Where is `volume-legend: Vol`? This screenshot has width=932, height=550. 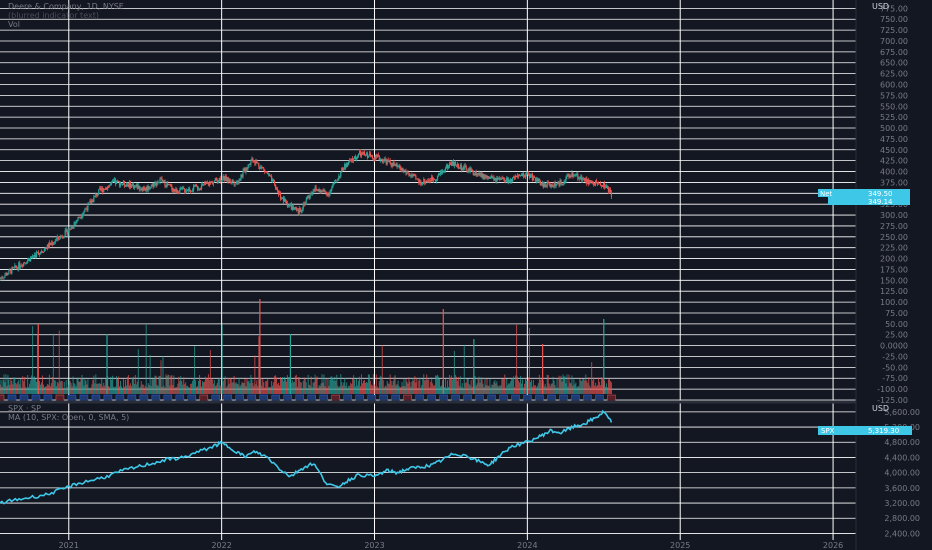 volume-legend: Vol is located at coordinates (14, 24).